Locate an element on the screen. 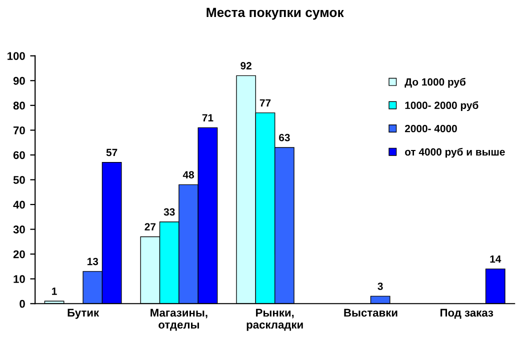 The width and height of the screenshot is (524, 349). x-tick-label: Выставки is located at coordinates (371, 312).